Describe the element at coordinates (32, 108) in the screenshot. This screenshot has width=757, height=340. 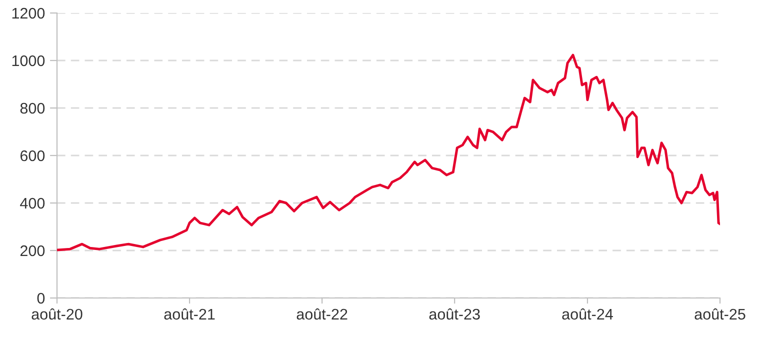
I see `y-tick-label: 800` at that location.